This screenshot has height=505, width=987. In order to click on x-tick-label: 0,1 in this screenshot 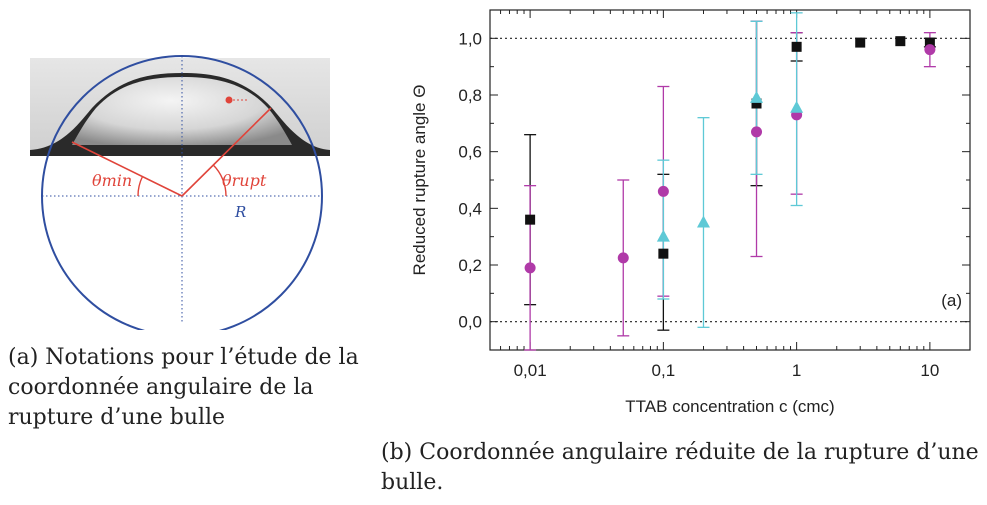, I will do `click(664, 370)`.